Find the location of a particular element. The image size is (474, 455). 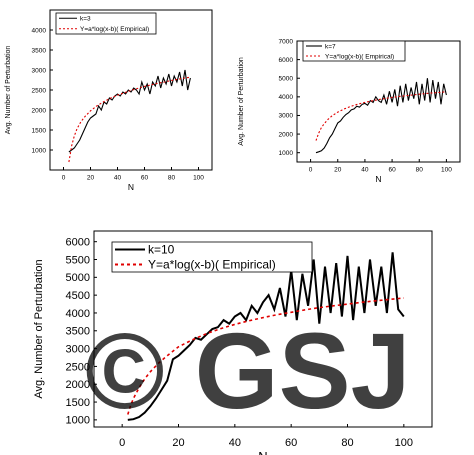

y-tick-label: 5500 is located at coordinates (78, 260).